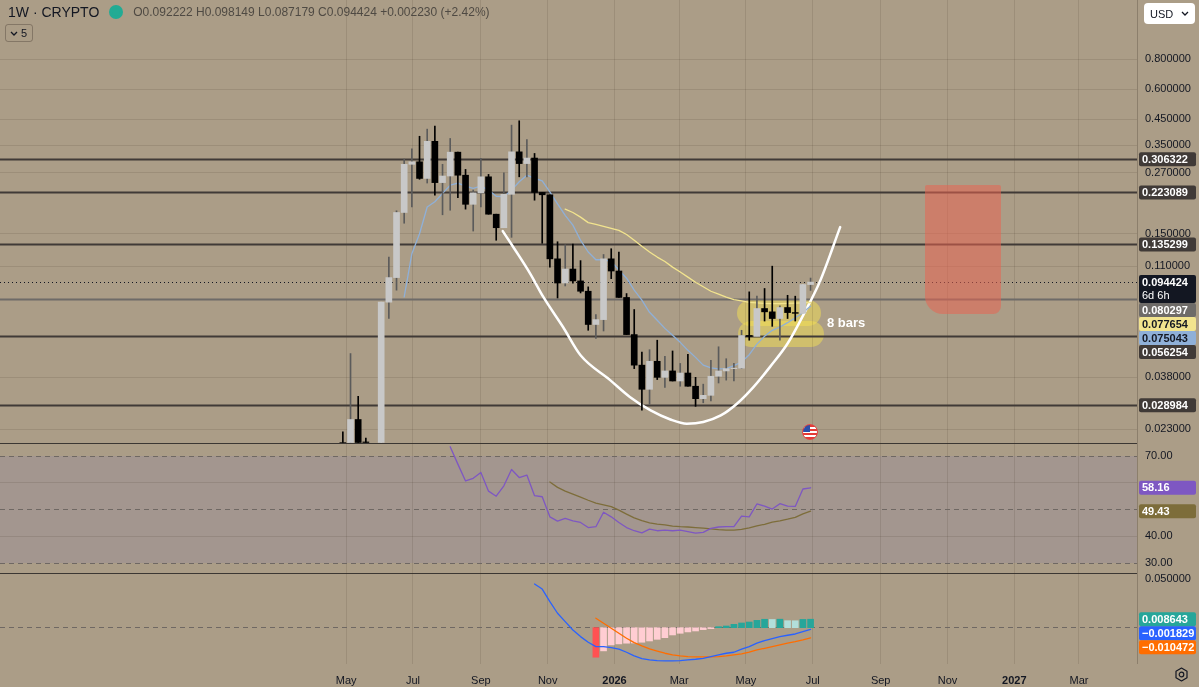  Describe the element at coordinates (1165, 309) in the screenshot. I see `ref-line-label: 0.080297` at that location.